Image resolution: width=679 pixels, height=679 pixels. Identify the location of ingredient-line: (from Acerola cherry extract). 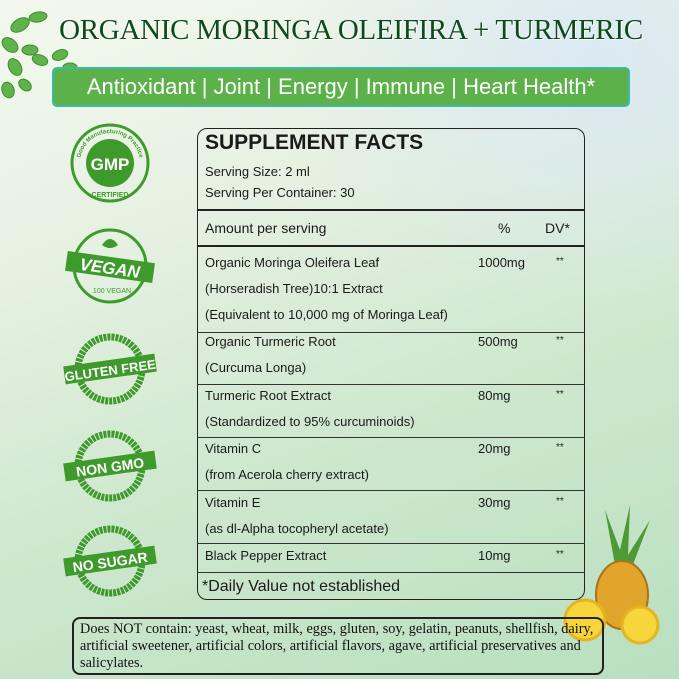
(287, 474).